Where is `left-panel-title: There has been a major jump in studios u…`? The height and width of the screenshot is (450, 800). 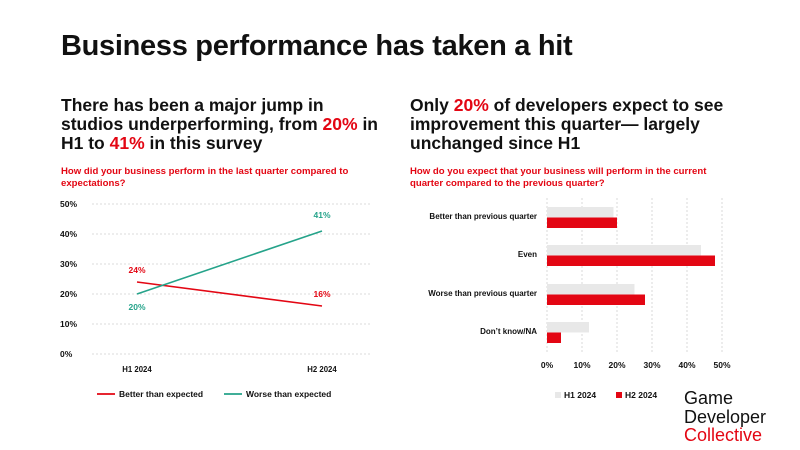 left-panel-title: There has been a major jump in studios u… is located at coordinates (221, 124).